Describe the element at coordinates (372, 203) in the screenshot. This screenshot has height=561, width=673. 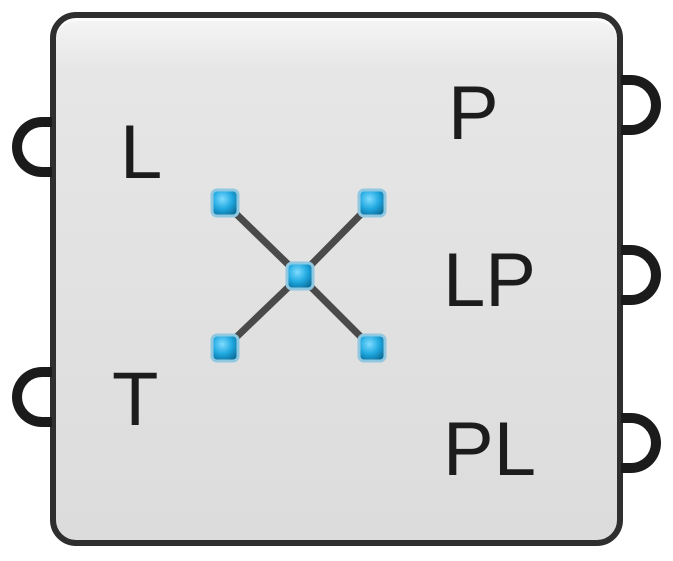
I see `point-top-right` at that location.